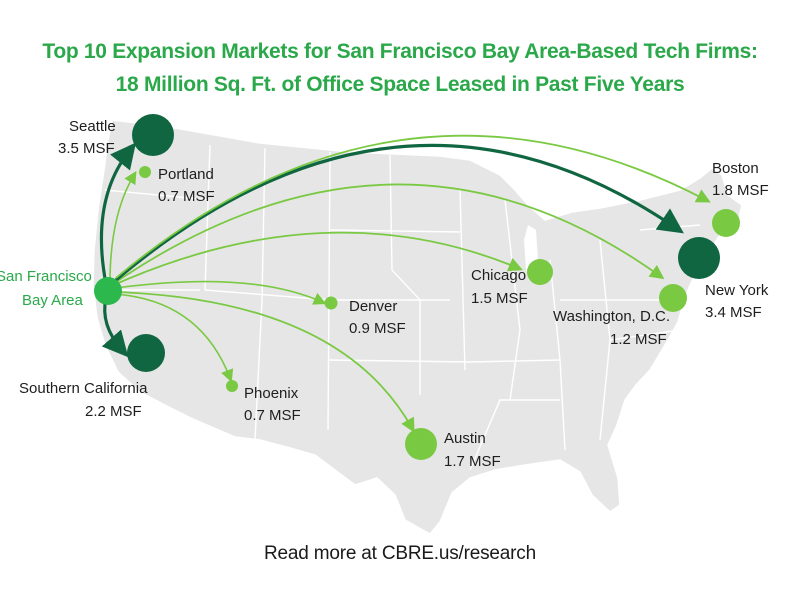 The height and width of the screenshot is (604, 800). What do you see at coordinates (221, 292) in the screenshot?
I see `arc-denver` at bounding box center [221, 292].